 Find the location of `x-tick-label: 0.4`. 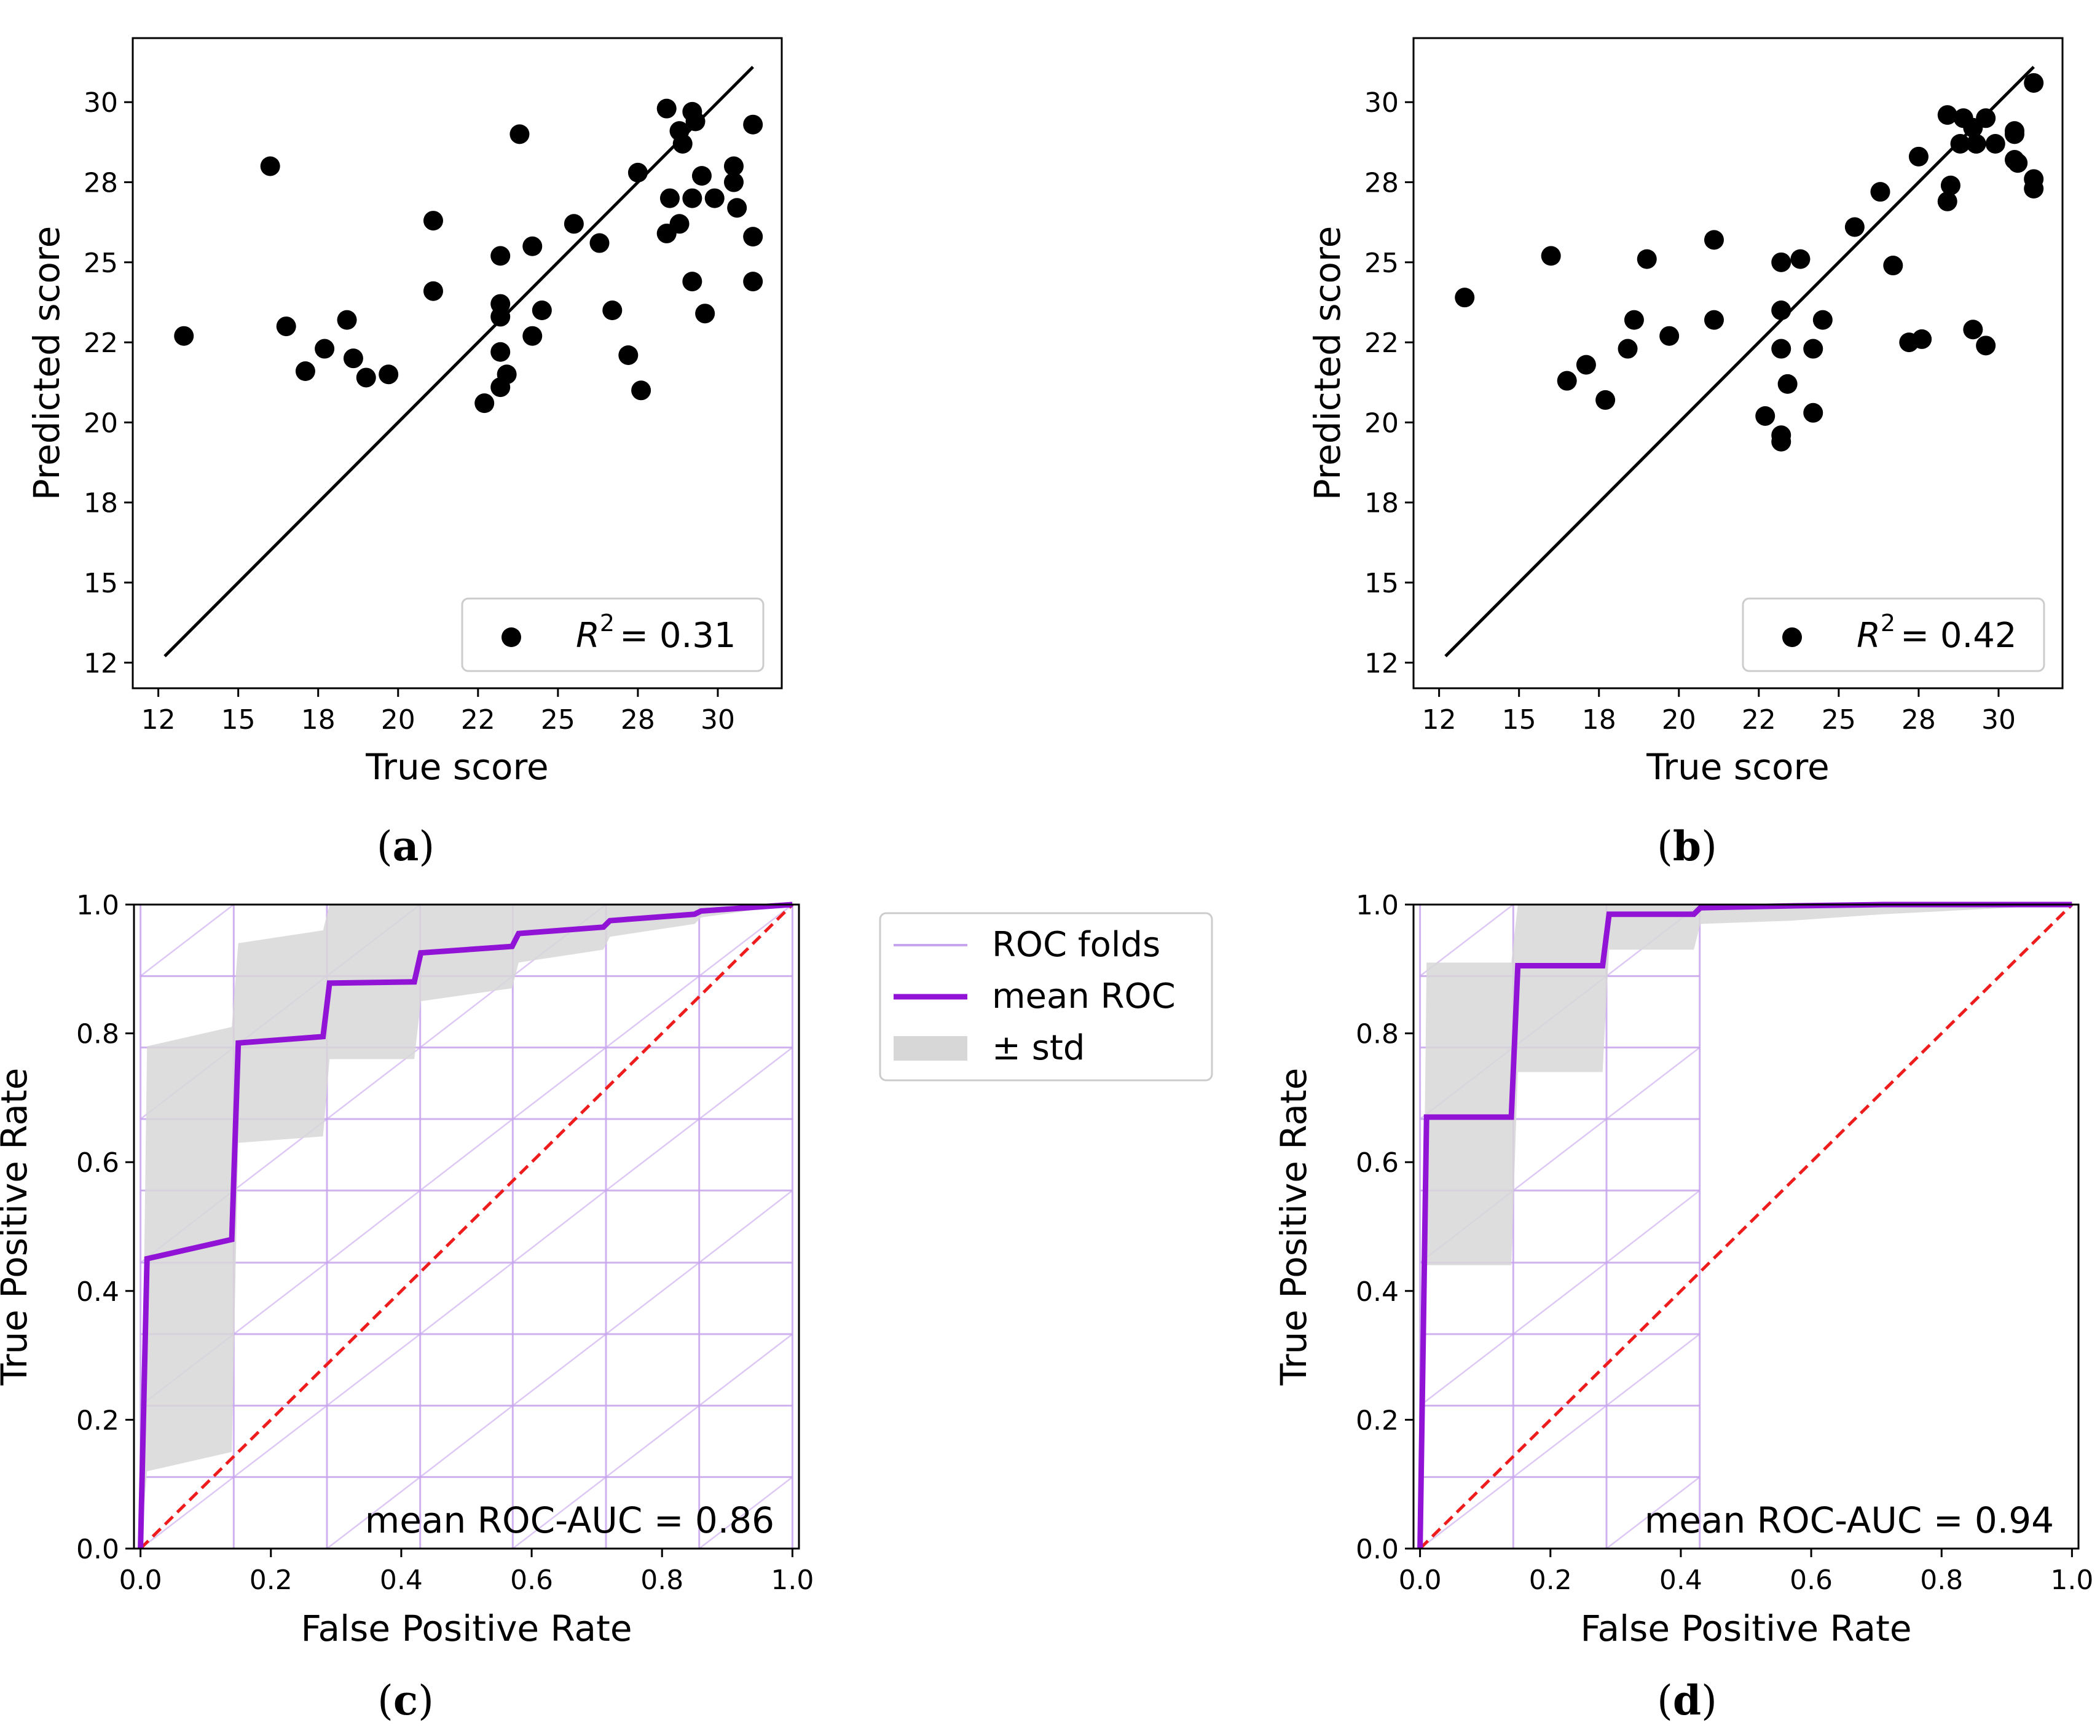

x-tick-label: 0.4 is located at coordinates (402, 1580).